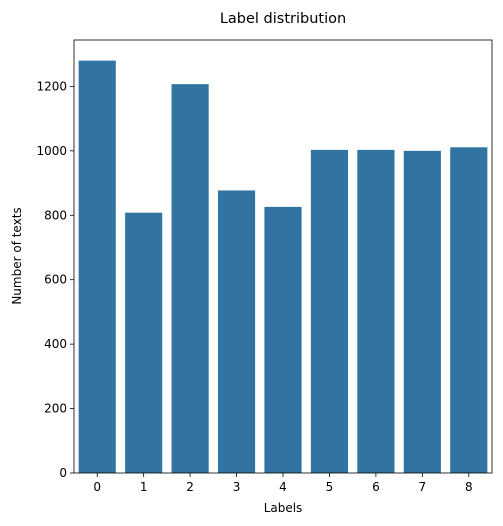  Describe the element at coordinates (55, 409) in the screenshot. I see `y-tick-label: 200` at that location.